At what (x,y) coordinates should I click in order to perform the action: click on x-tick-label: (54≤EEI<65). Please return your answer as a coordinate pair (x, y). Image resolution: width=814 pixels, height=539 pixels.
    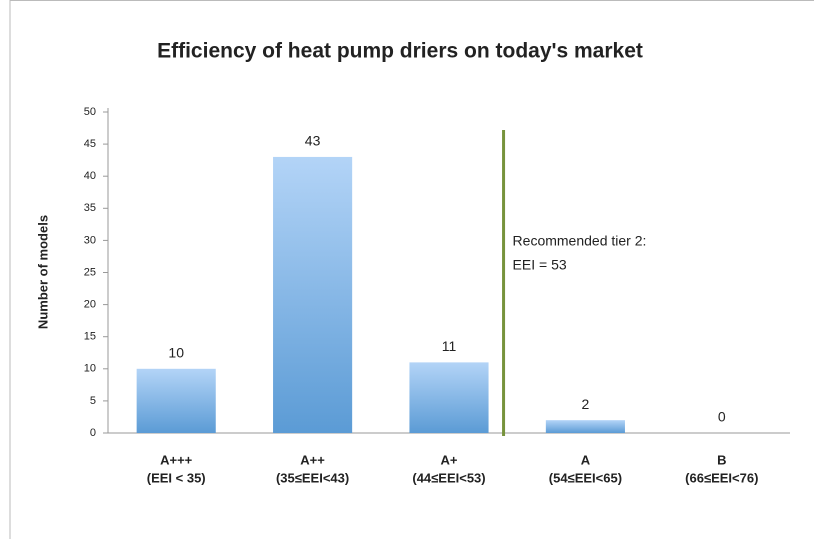
    Looking at the image, I should click on (585, 477).